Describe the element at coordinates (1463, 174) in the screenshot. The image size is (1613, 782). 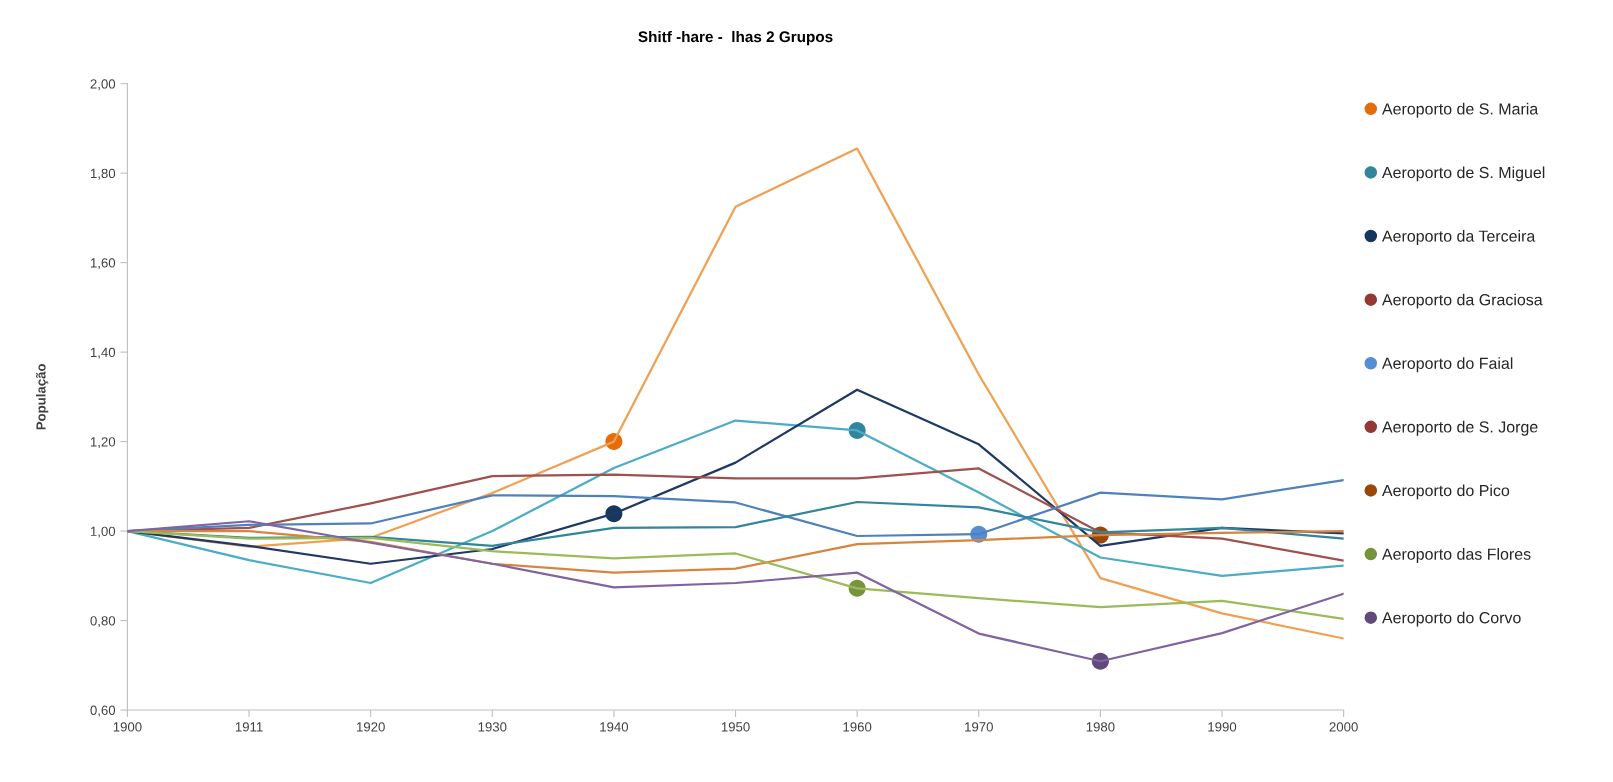
I see `legend-label: Aeroporto de S. Miguel` at that location.